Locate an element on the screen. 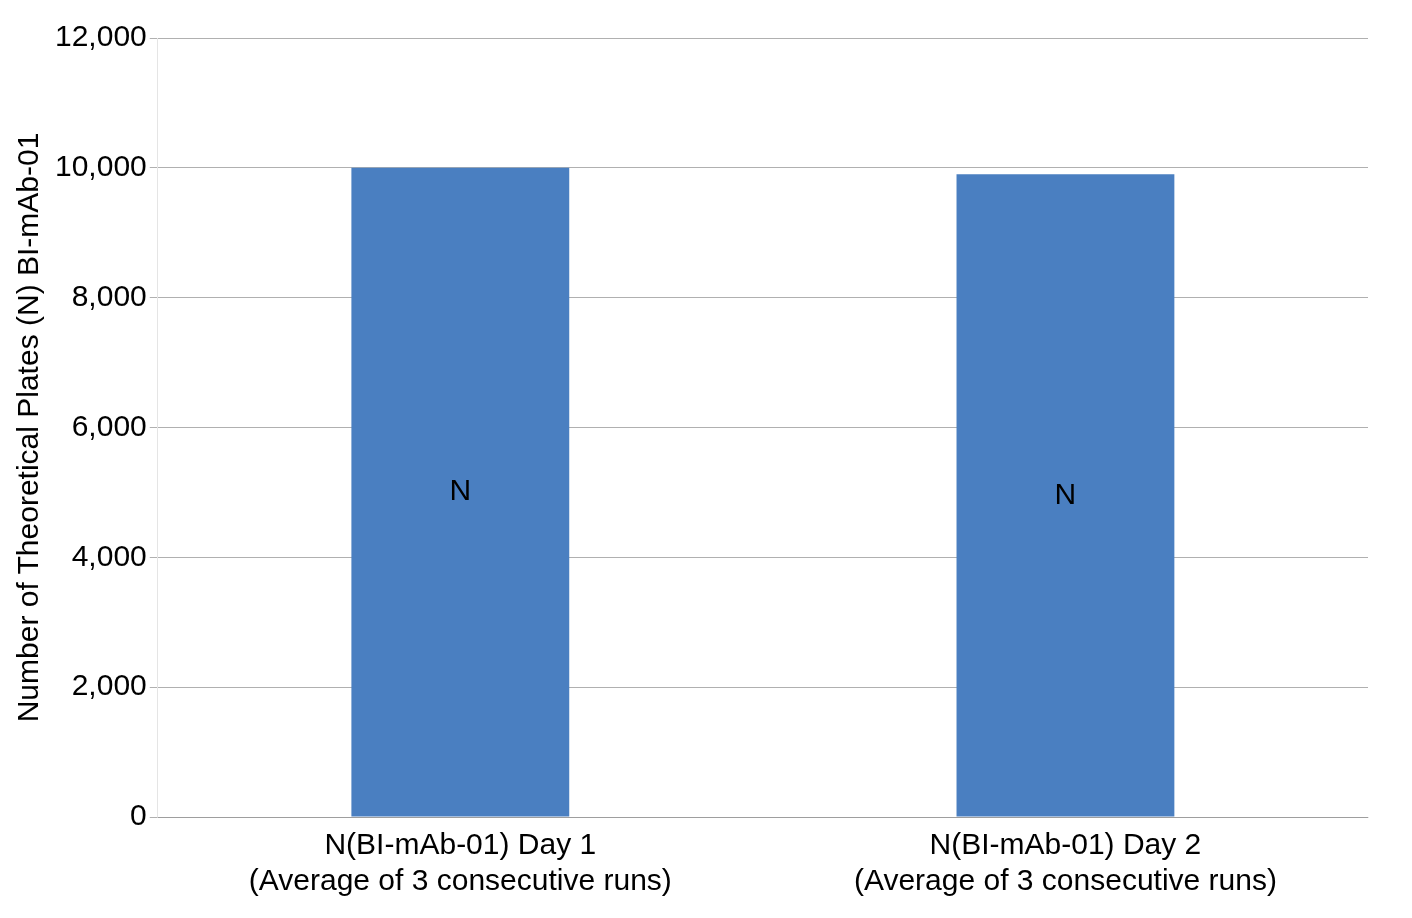  x-tick-label: N(BI-mAb-01) Day 1 (Average of 3 consecutive runs) is located at coordinates (460, 862).